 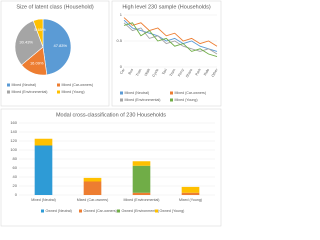 I want to click on y-tick-label: 140, so click(x=13, y=131).